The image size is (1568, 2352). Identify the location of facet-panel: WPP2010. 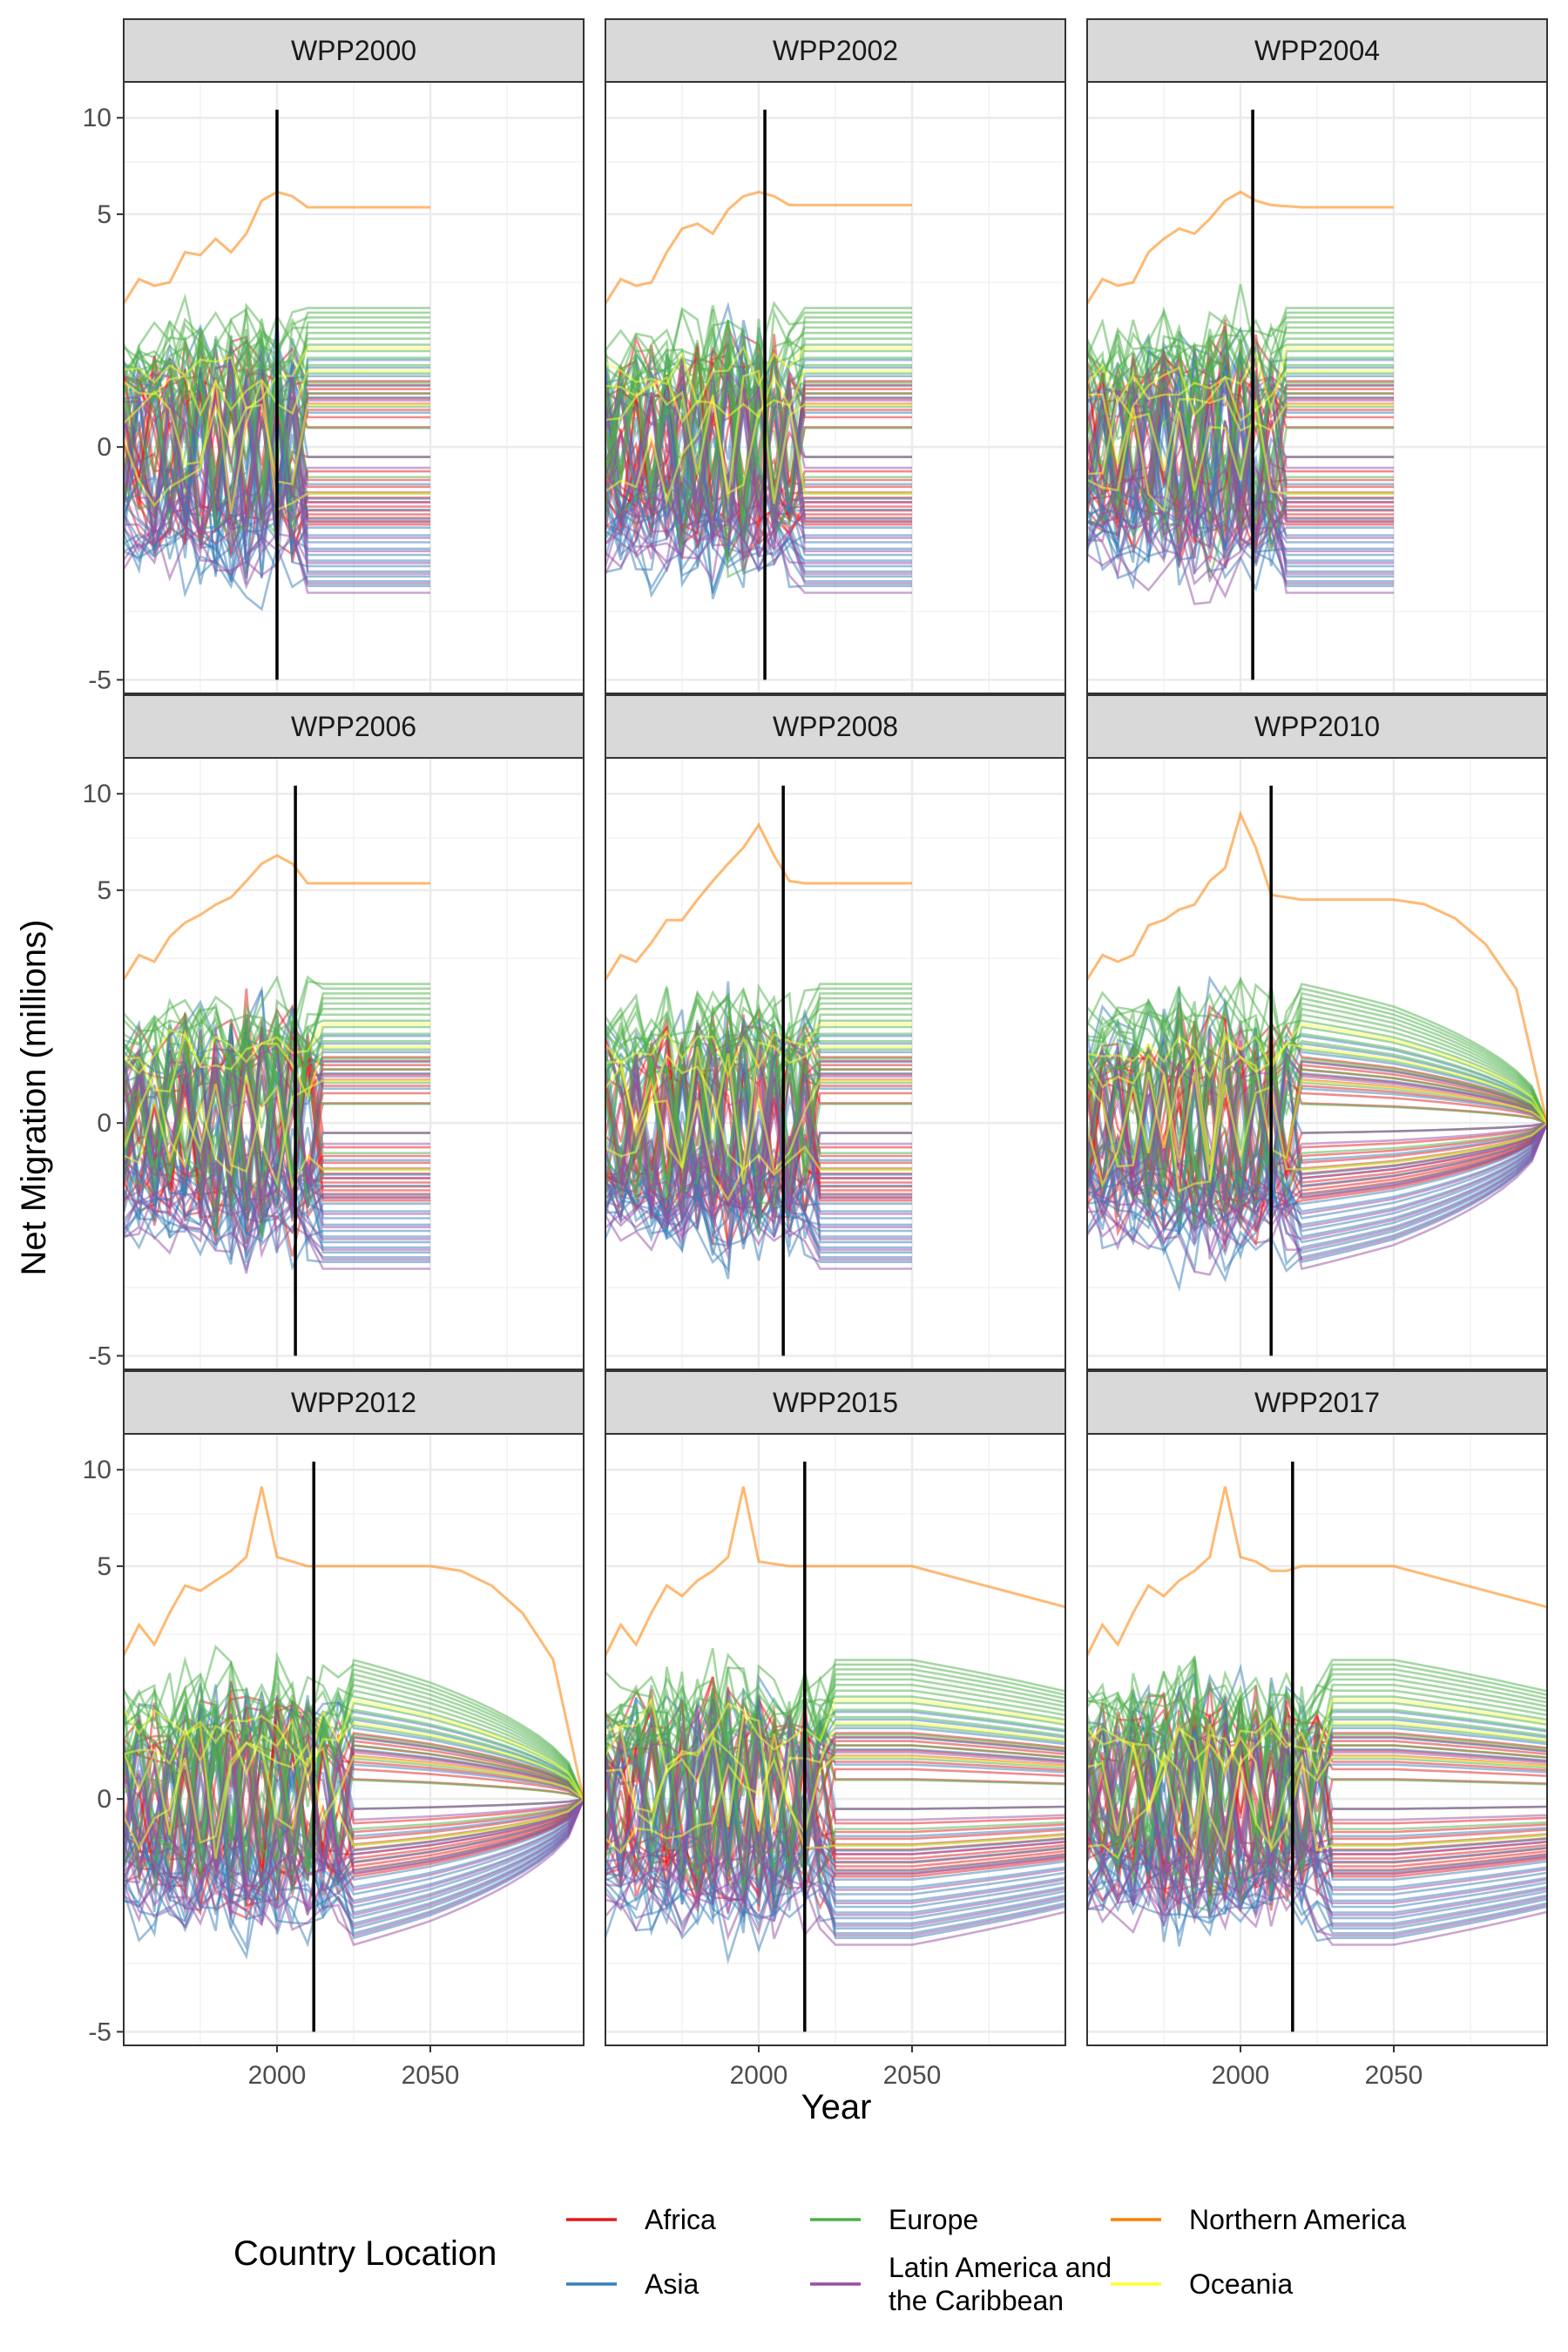
(1317, 1032).